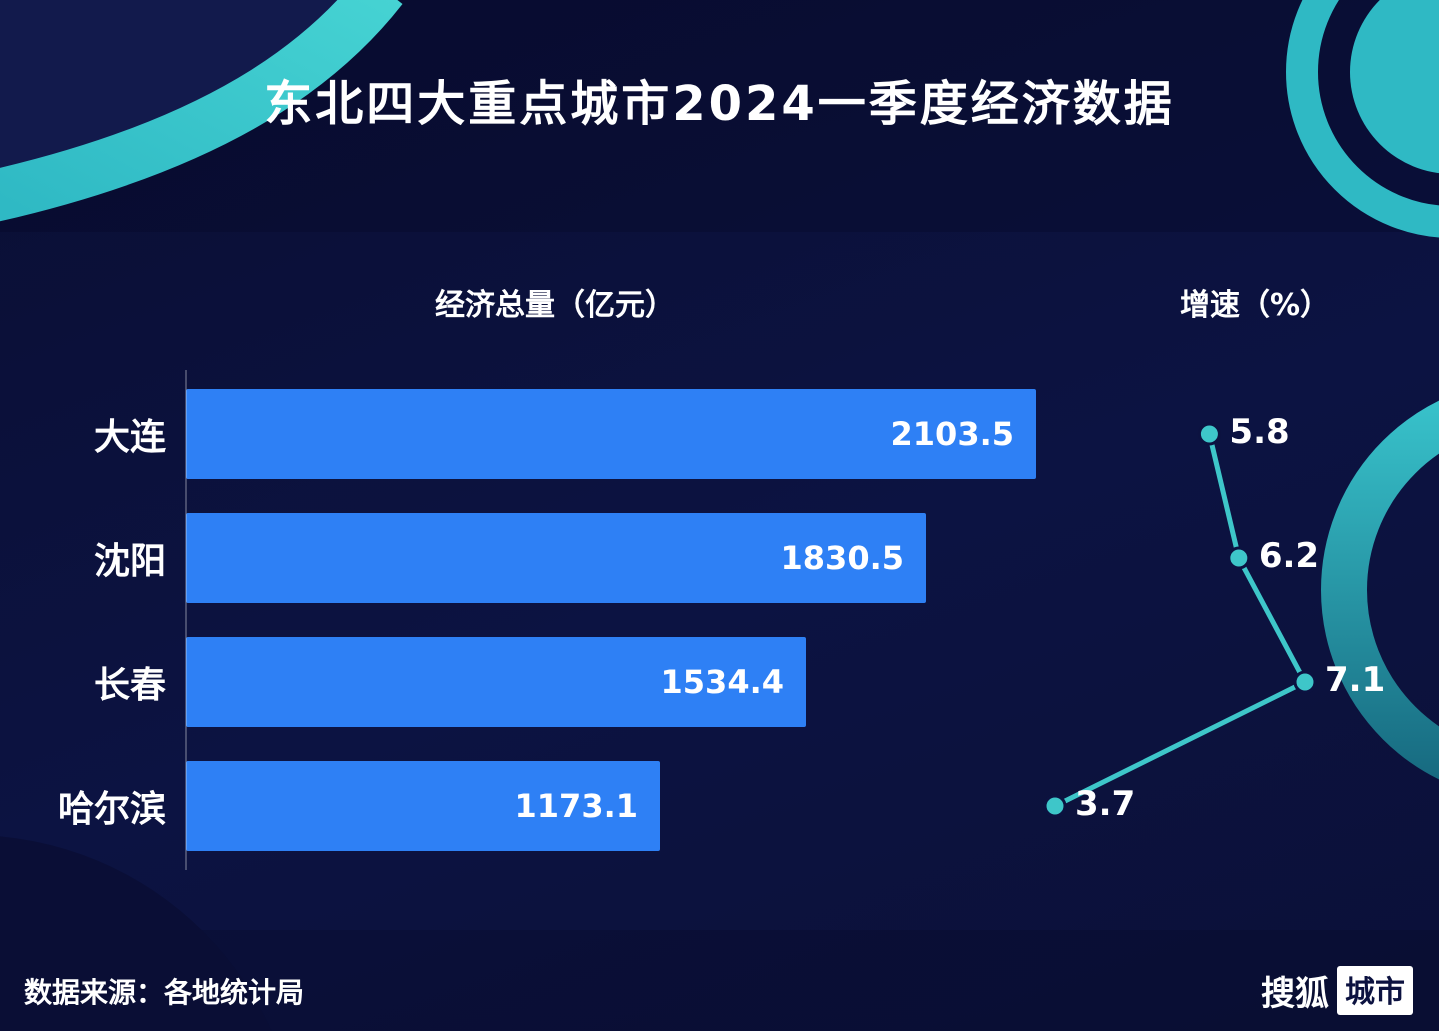  I want to click on data-source-label: 数据来源：各地统计局, so click(164, 992).